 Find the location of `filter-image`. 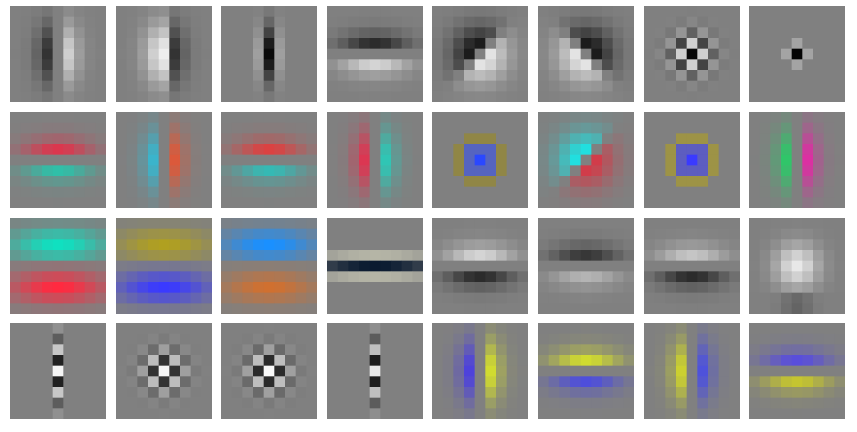

filter-image is located at coordinates (480, 371).